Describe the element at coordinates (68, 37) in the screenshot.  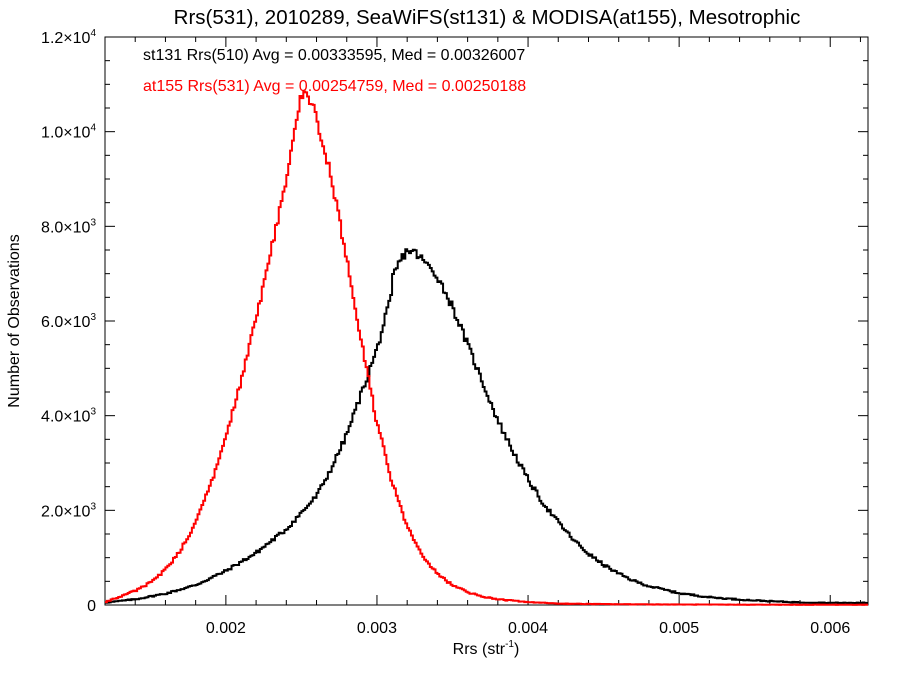
I see `y-tick-label: 1.2×10⁴` at that location.